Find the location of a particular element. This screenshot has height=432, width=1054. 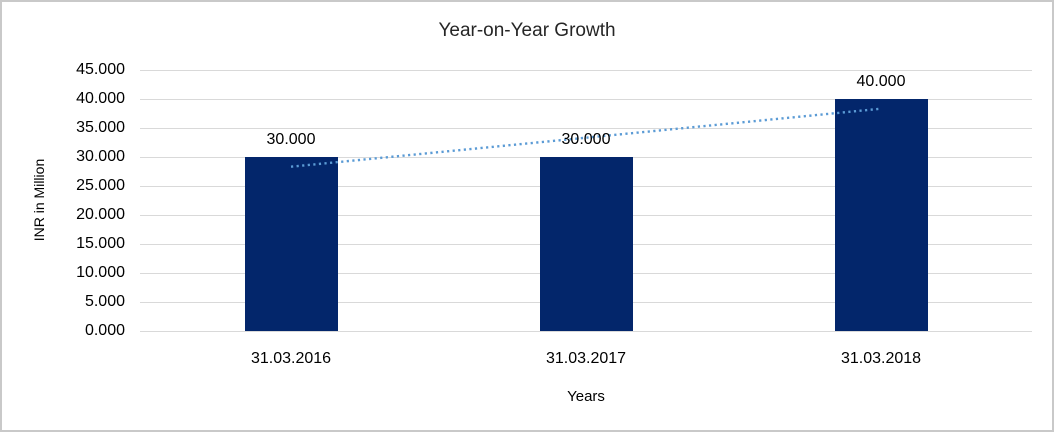

chart-title: Year-on-Year Growth is located at coordinates (527, 30).